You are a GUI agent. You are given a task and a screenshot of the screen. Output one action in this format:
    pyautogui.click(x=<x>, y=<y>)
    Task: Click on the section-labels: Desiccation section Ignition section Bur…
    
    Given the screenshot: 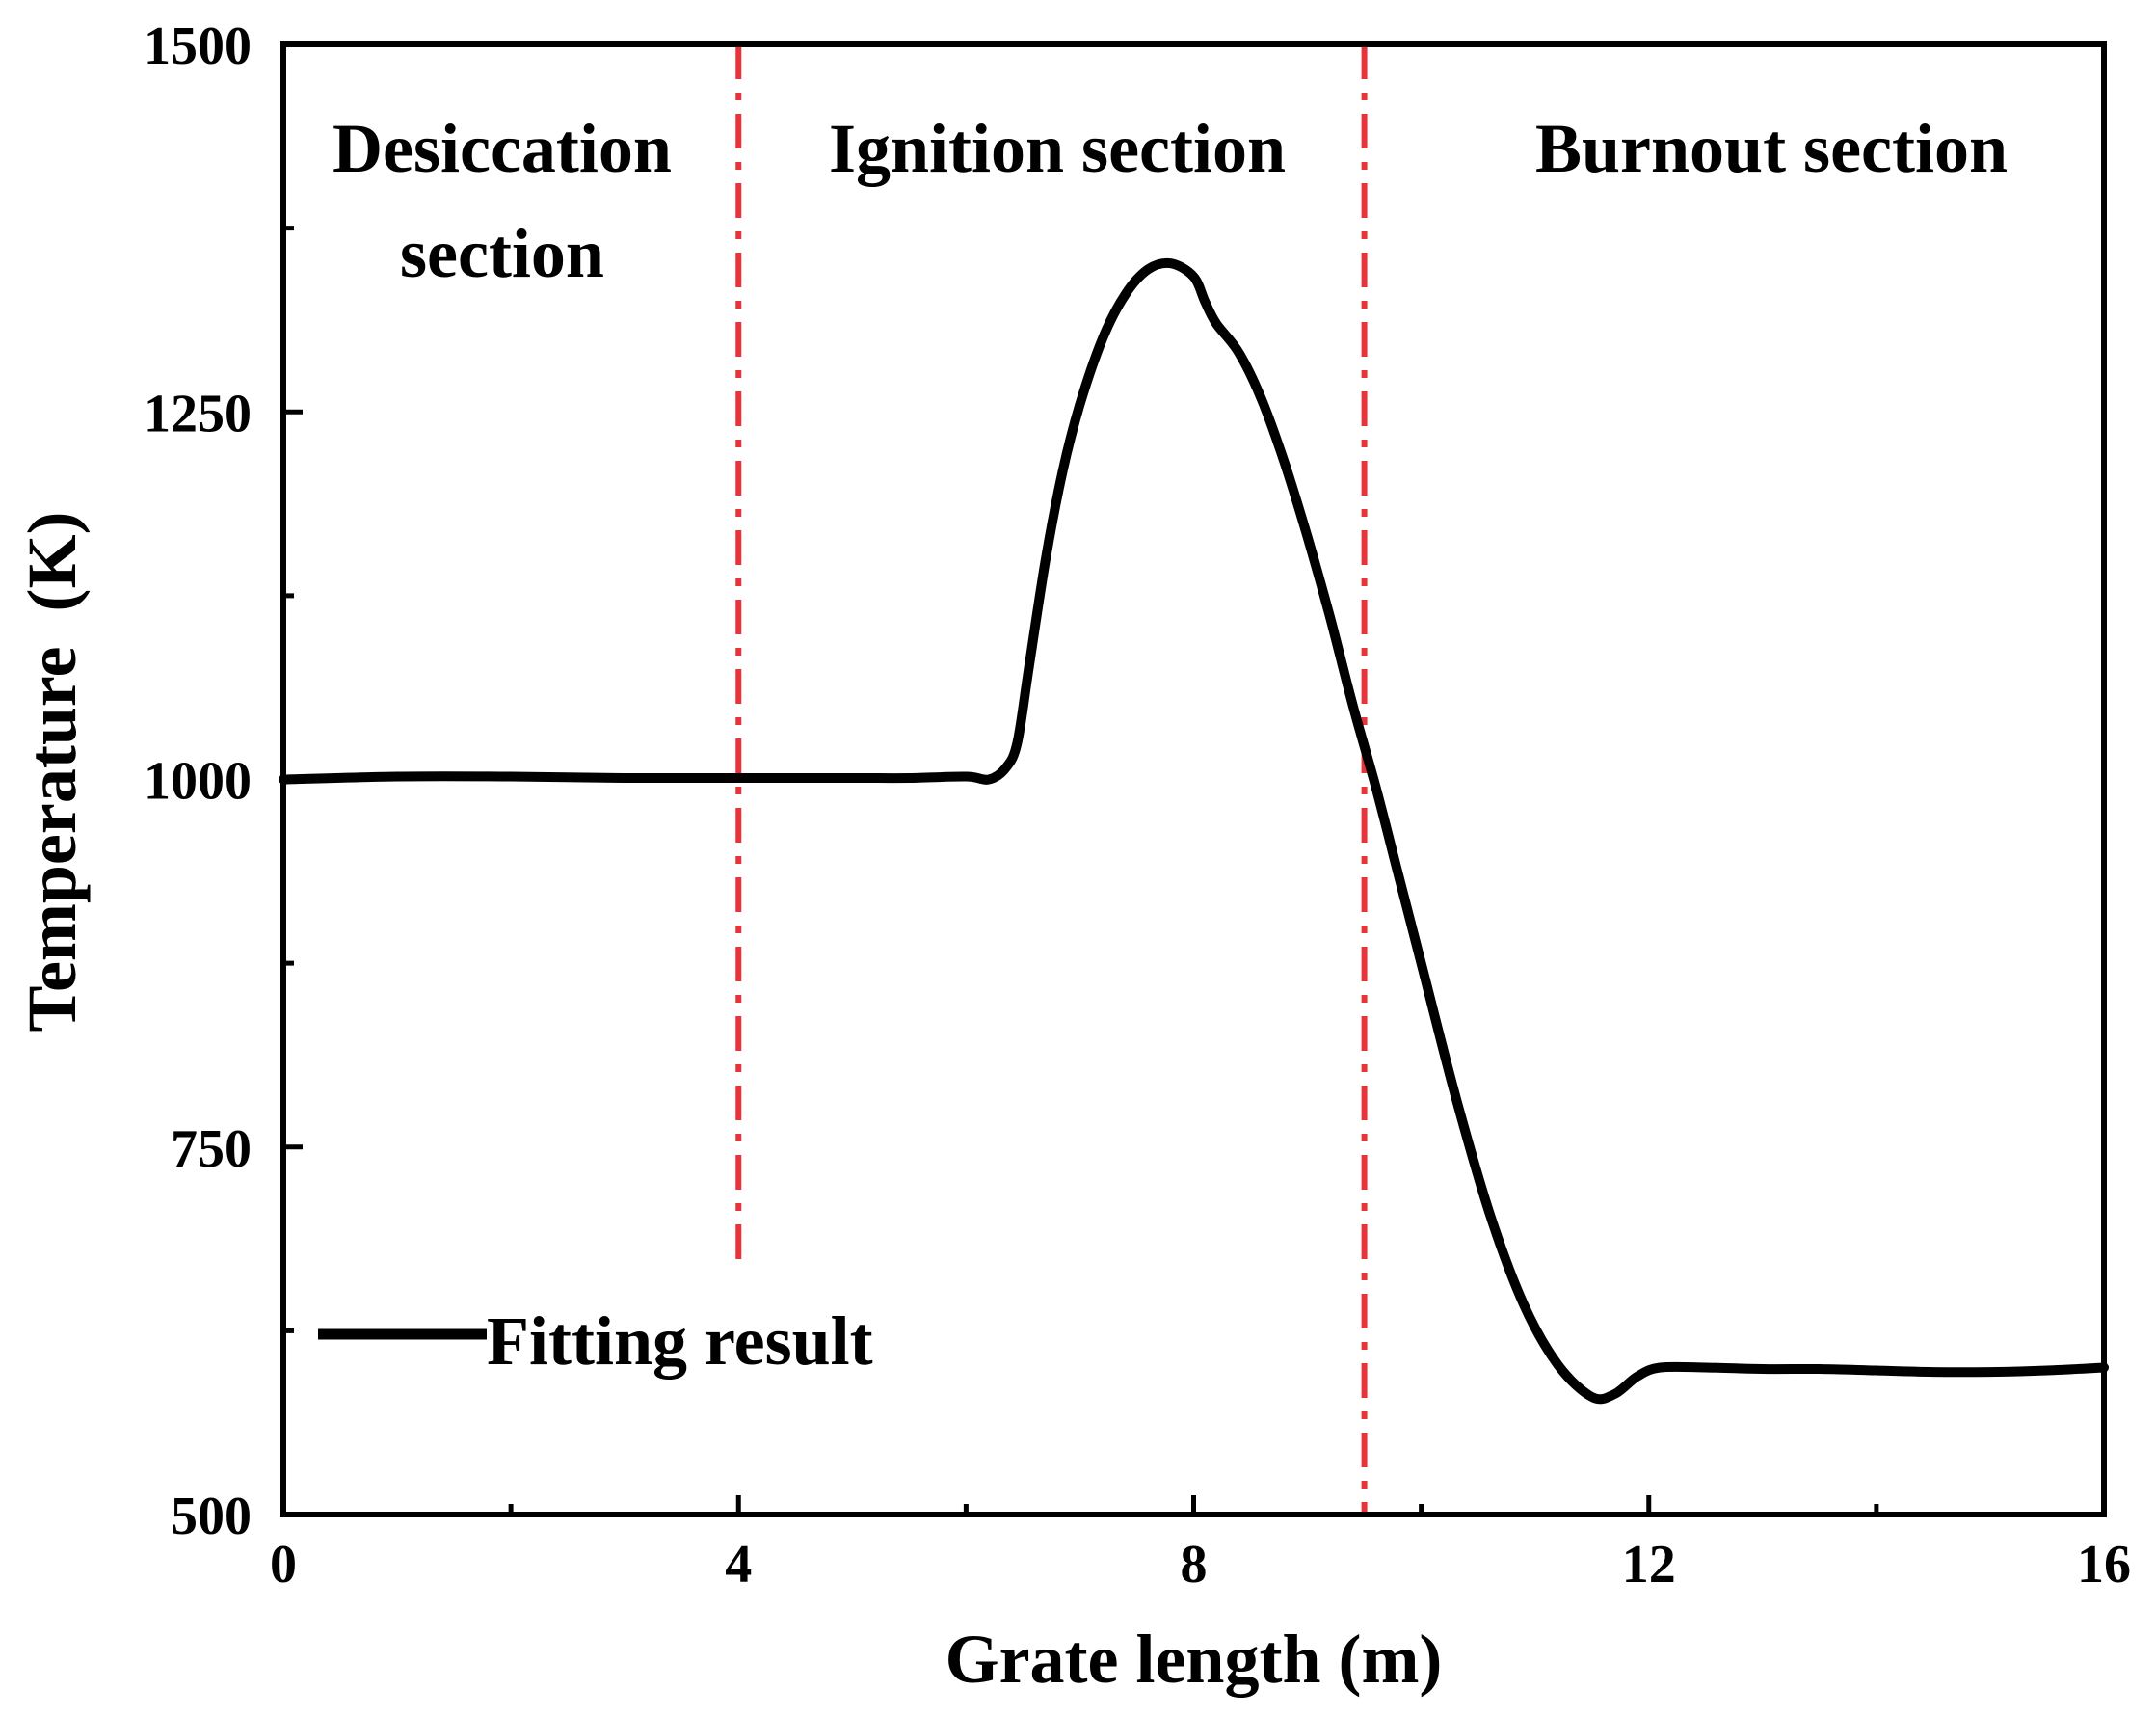 What is the action you would take?
    pyautogui.click(x=1170, y=201)
    